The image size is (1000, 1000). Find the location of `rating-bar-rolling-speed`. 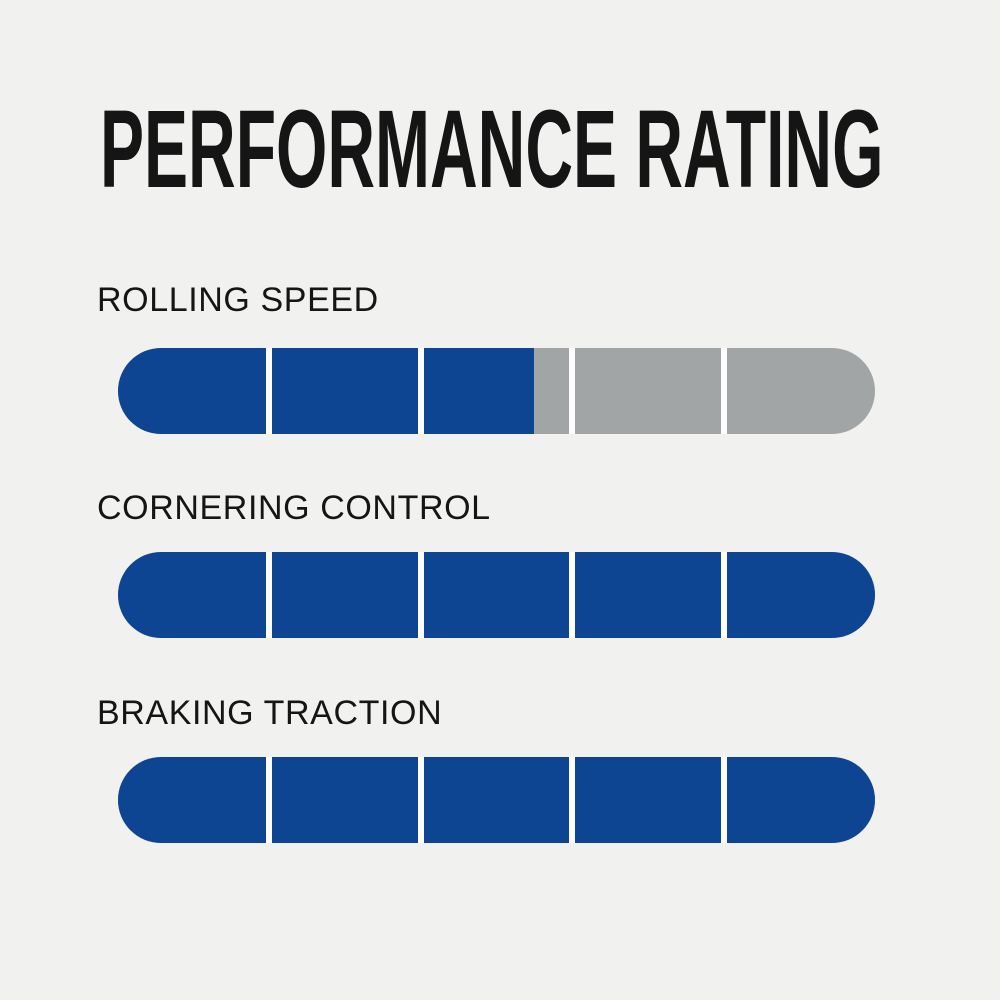

rating-bar-rolling-speed is located at coordinates (496, 391).